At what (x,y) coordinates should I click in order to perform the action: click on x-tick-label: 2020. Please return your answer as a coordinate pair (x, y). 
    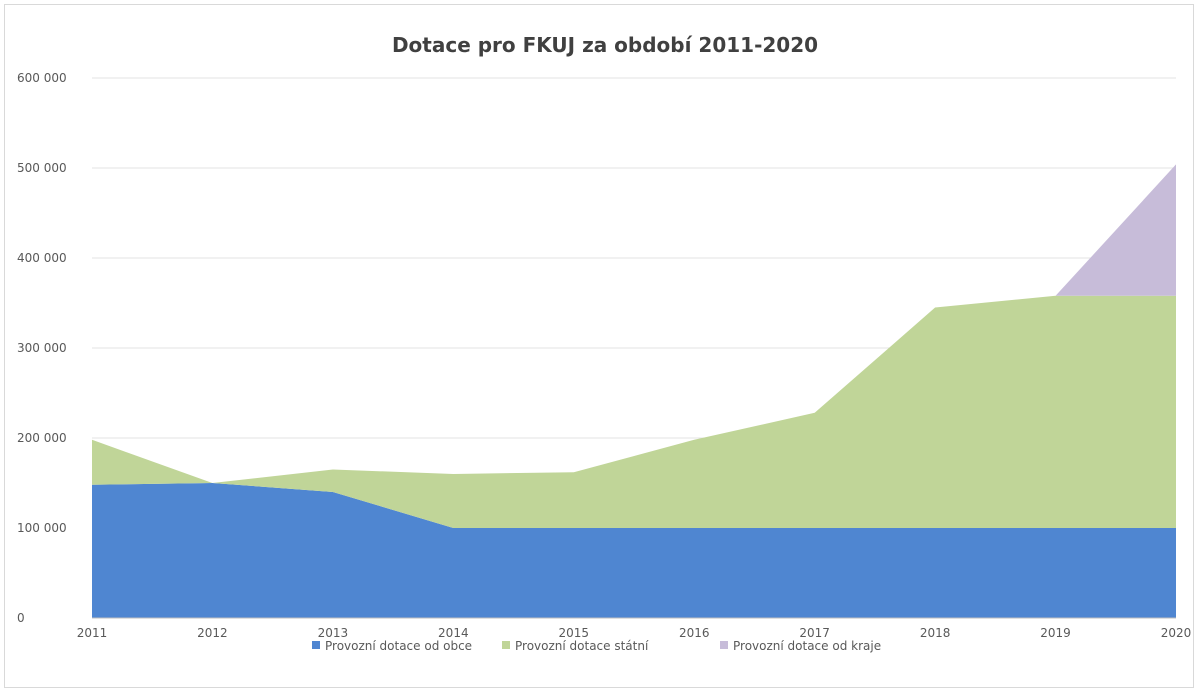
    Looking at the image, I should click on (1176, 633).